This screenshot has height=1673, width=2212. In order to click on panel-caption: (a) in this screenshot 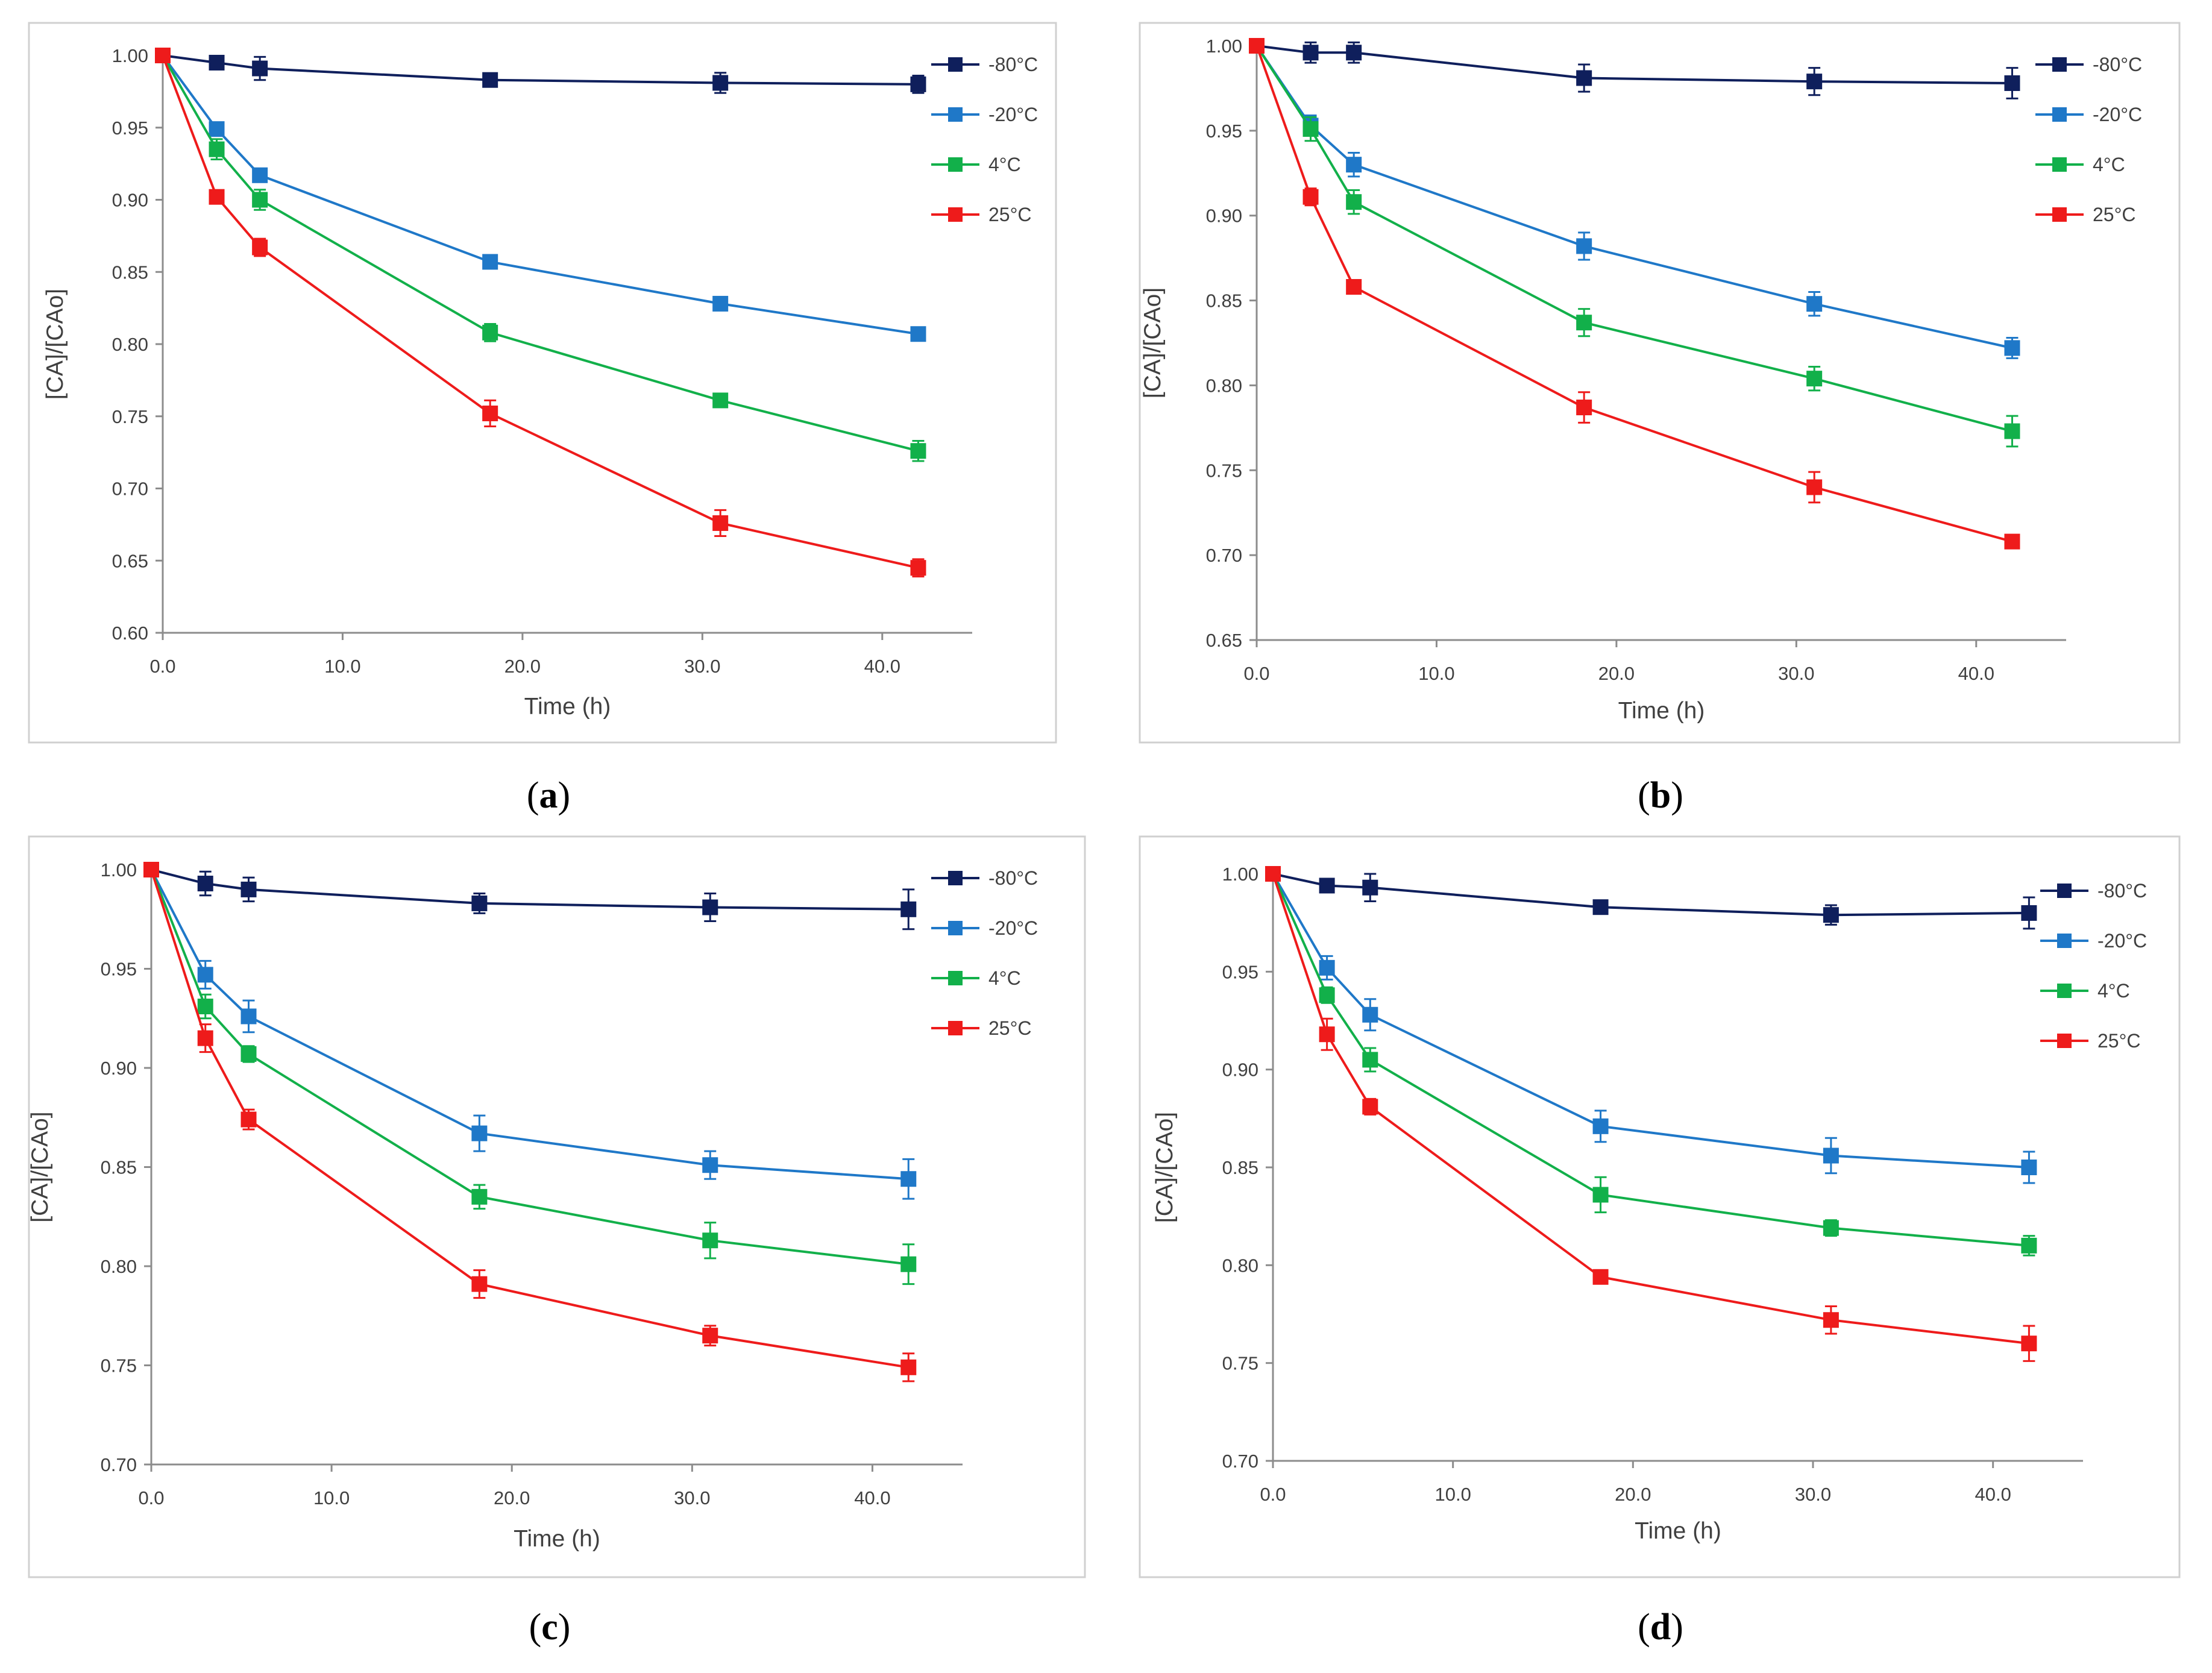, I will do `click(548, 795)`.